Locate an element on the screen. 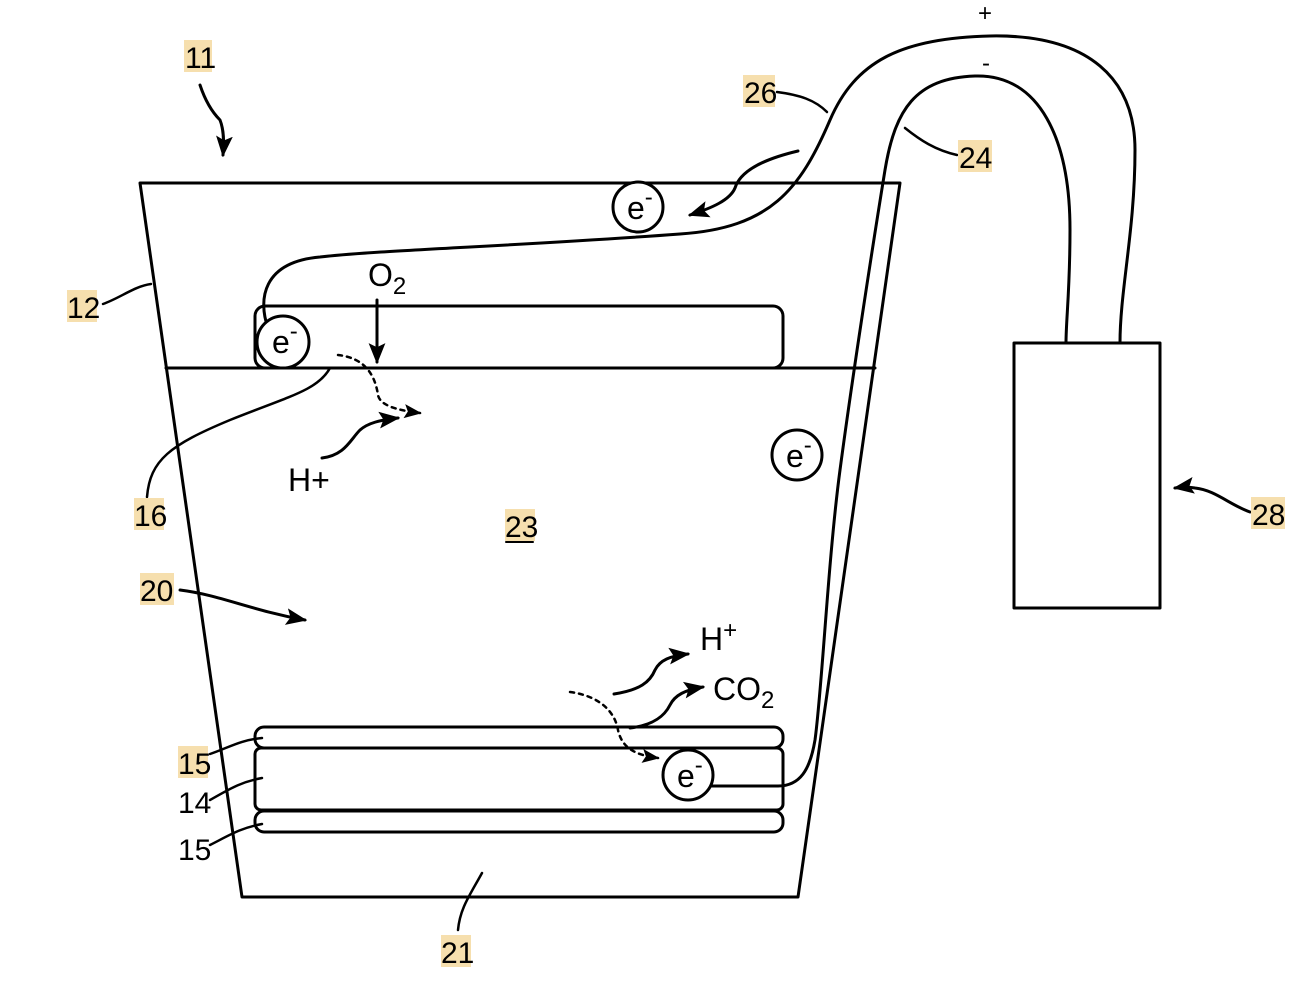  electron-path-dotted is located at coordinates (614, 726).